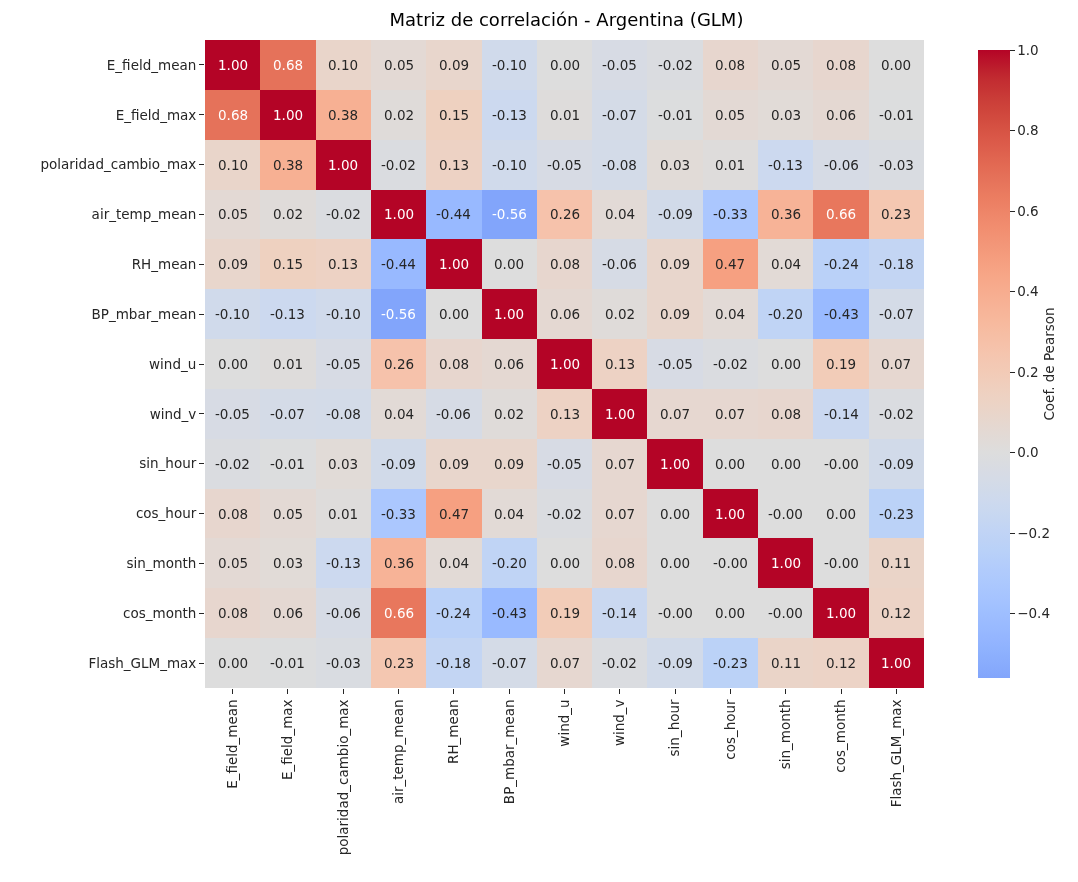 The image size is (1078, 882). I want to click on x-tick-label: sin_month, so click(785, 734).